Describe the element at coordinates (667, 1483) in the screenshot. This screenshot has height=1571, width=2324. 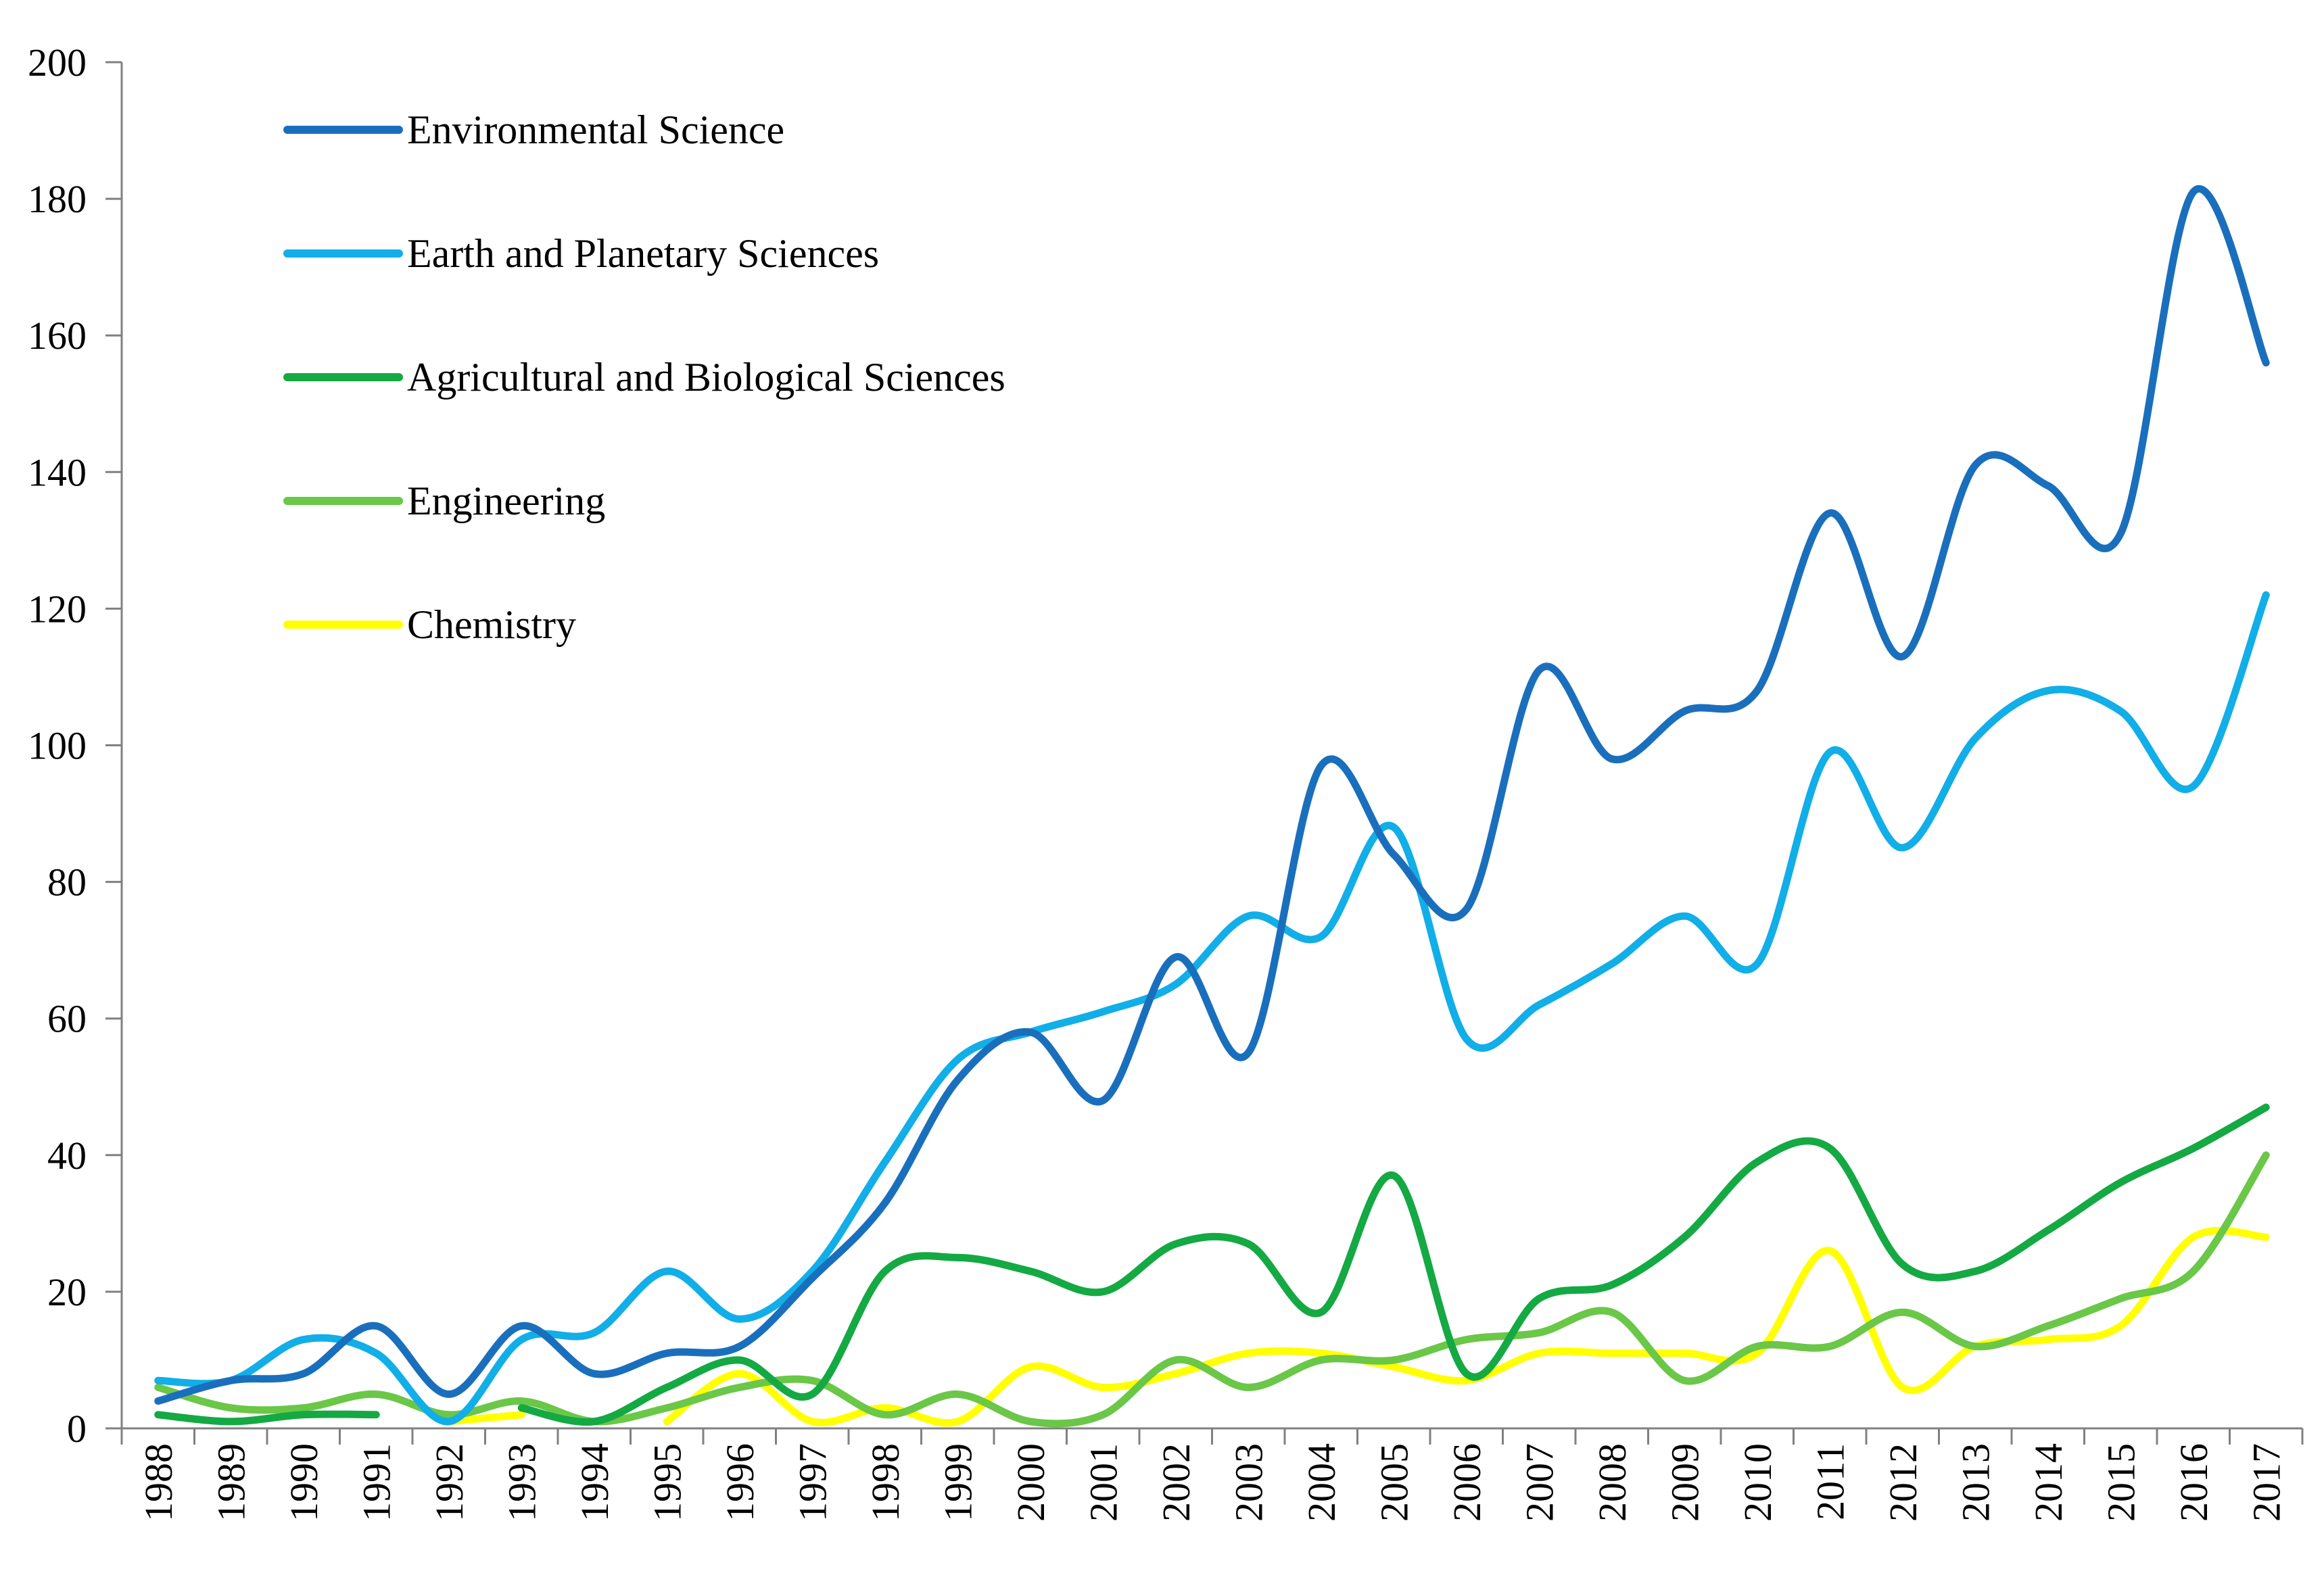
I see `x-tick-label: 1995` at that location.